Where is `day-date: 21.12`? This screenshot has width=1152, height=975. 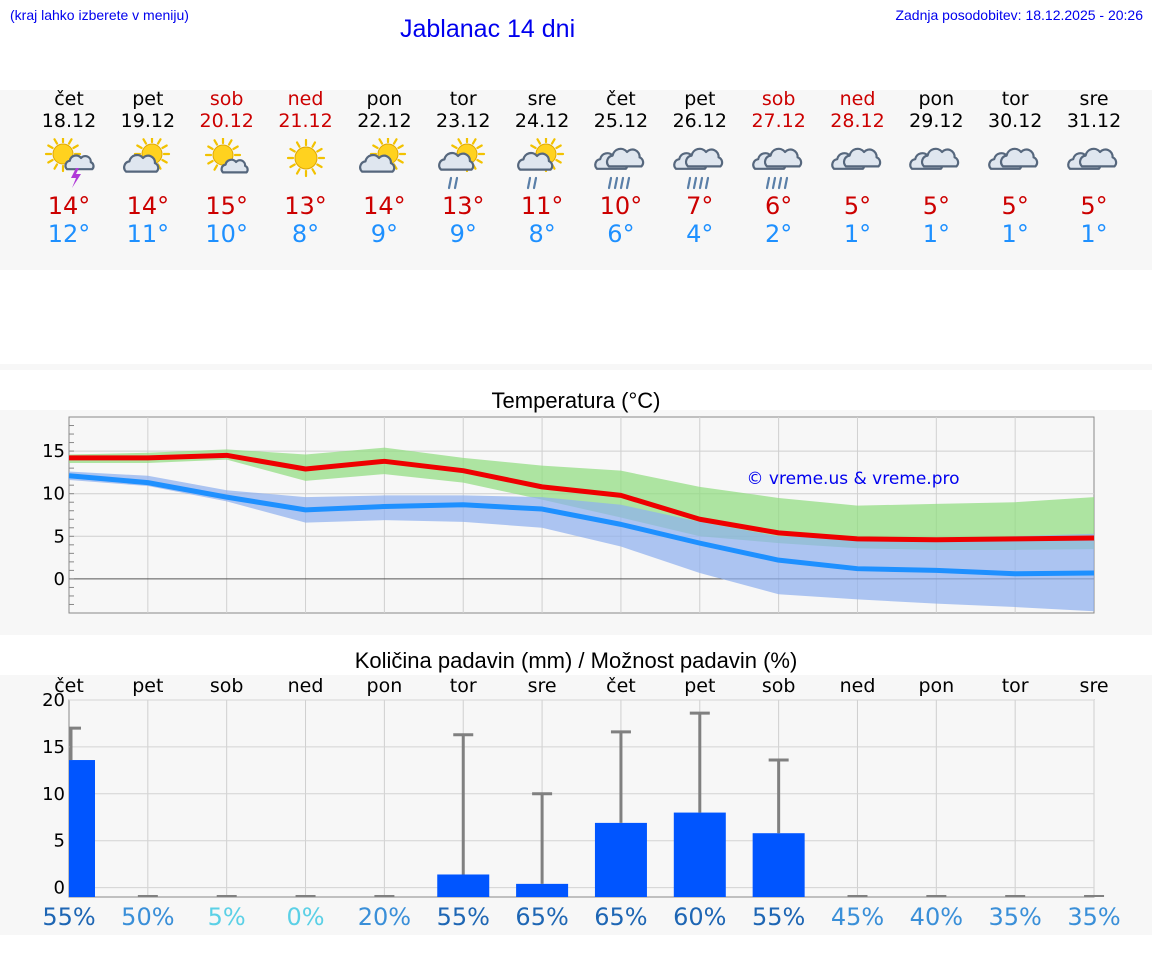 day-date: 21.12 is located at coordinates (305, 121).